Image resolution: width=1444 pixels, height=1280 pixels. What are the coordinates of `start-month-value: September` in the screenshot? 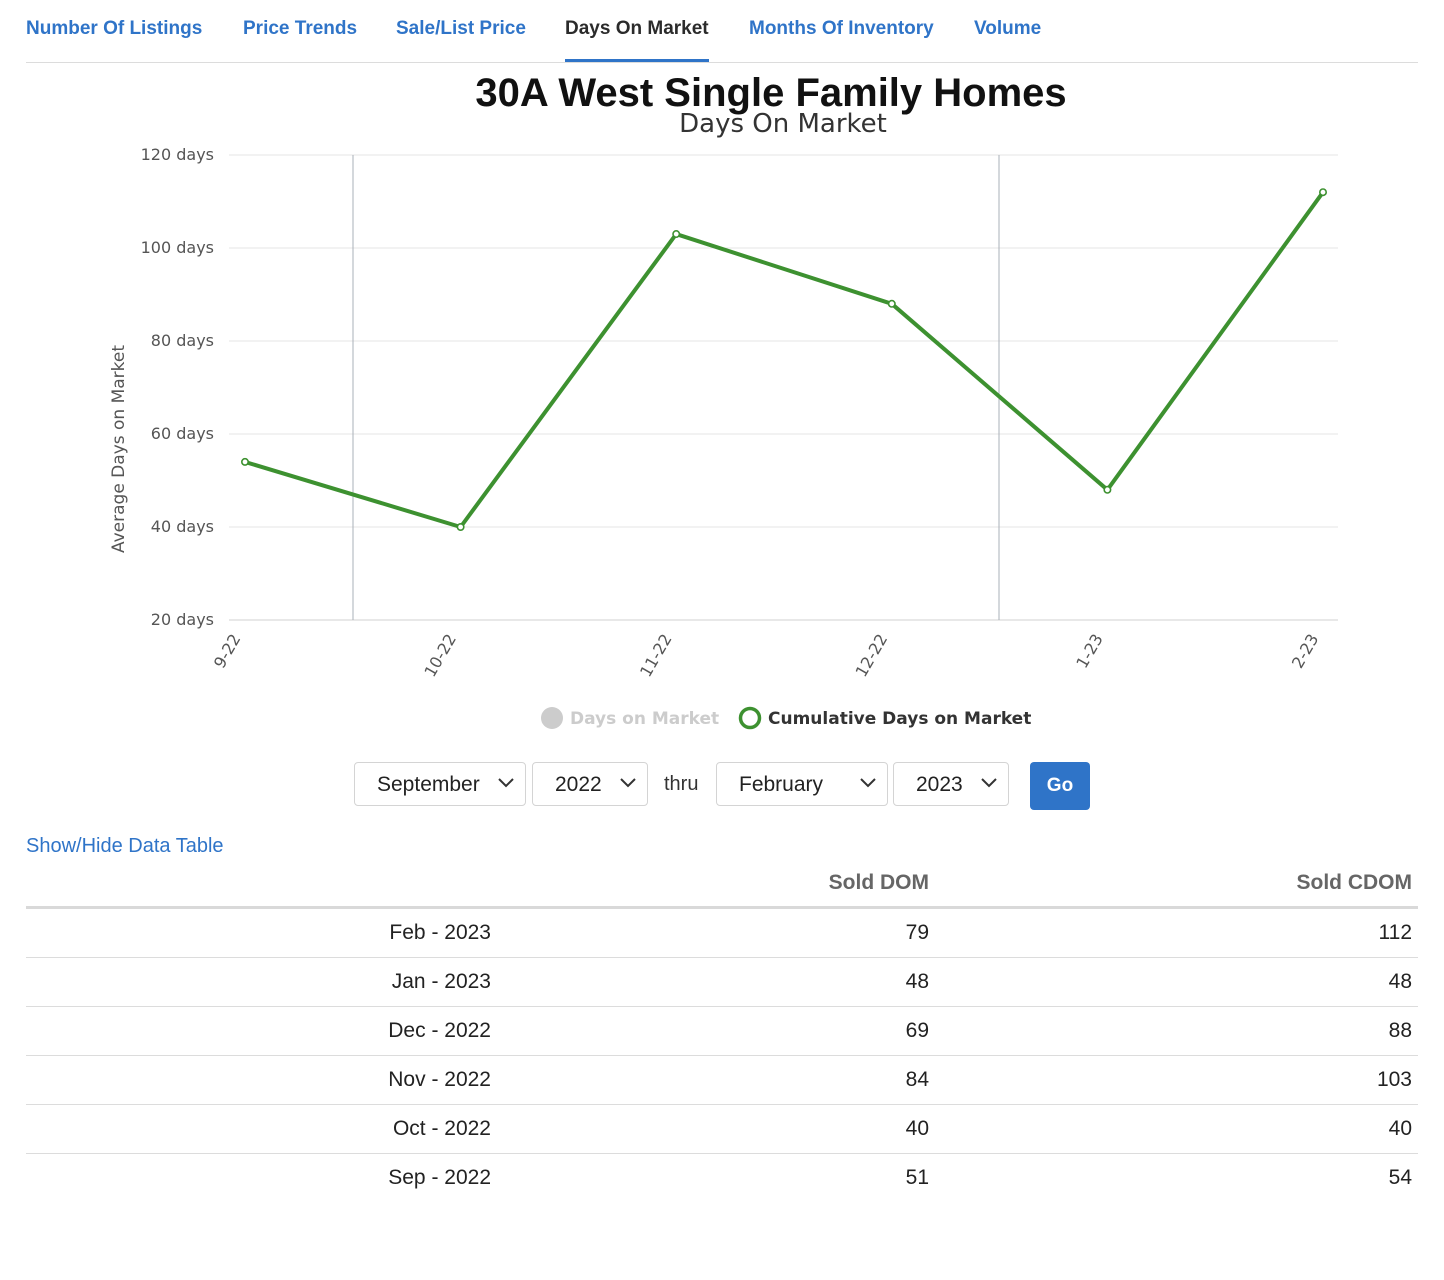 It's located at (428, 784).